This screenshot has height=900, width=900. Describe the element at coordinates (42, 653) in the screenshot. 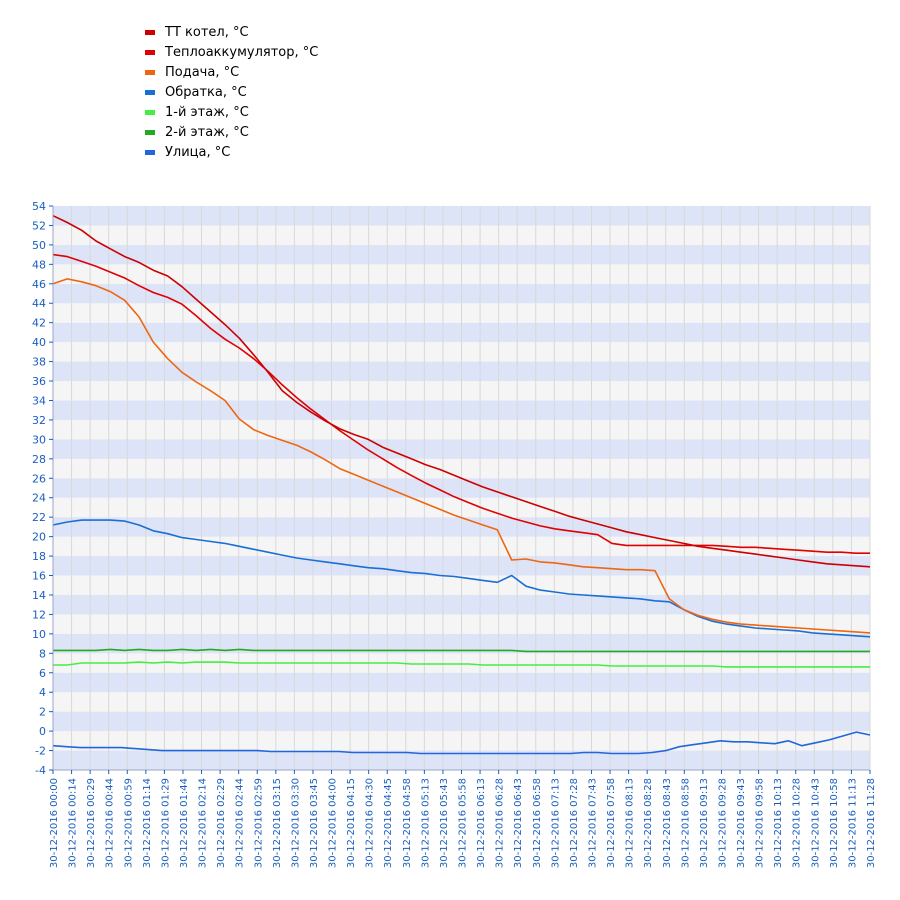

I see `y-tick-label: 8` at that location.